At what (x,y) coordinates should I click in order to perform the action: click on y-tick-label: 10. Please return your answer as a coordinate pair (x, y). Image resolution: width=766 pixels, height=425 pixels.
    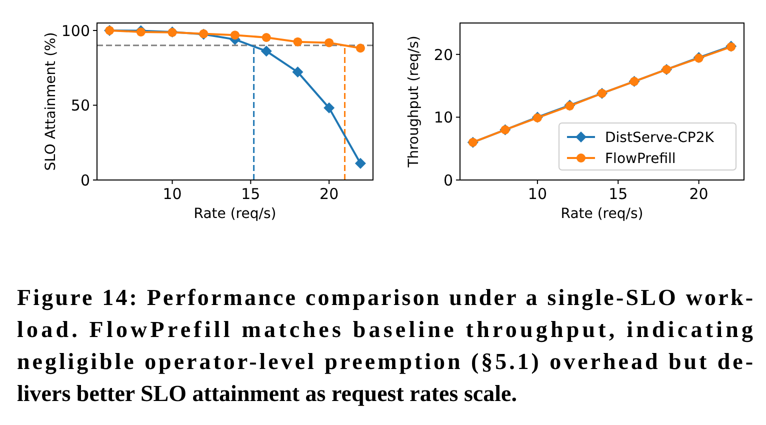
    Looking at the image, I should click on (443, 117).